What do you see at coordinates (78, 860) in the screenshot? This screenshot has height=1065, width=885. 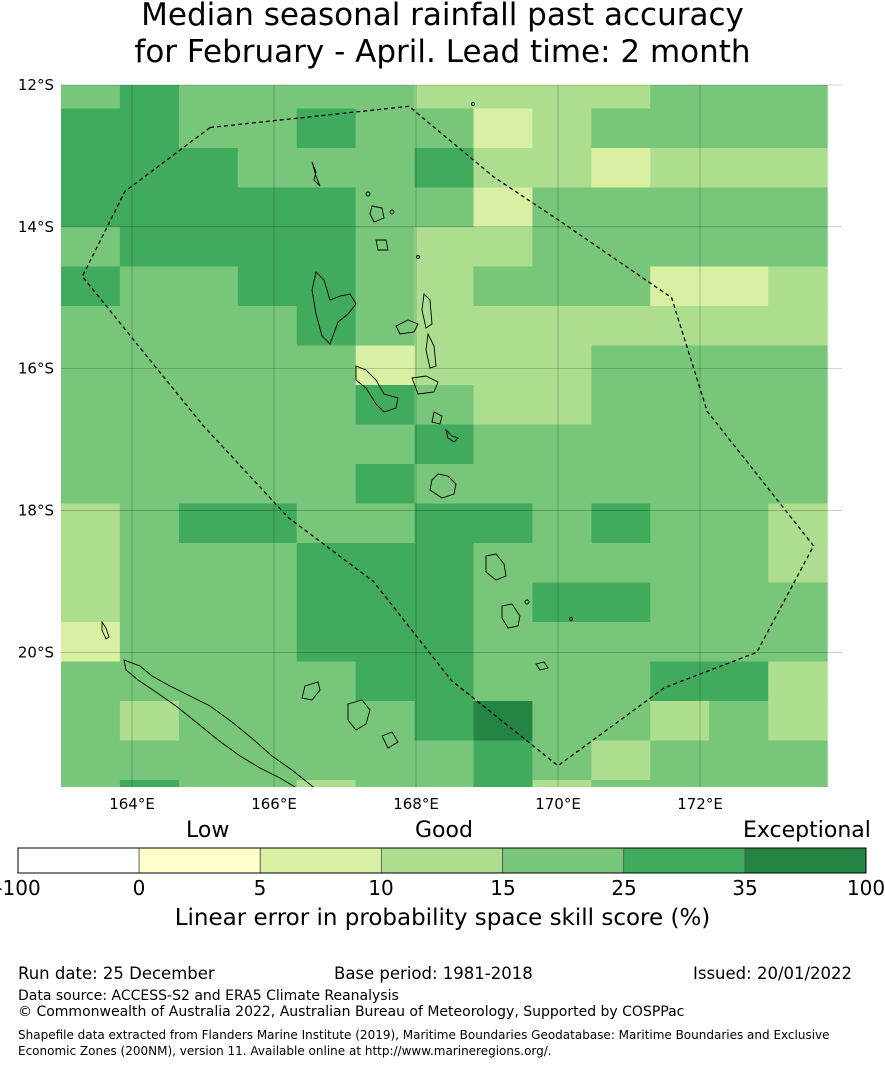 I see `colorbar-segment` at bounding box center [78, 860].